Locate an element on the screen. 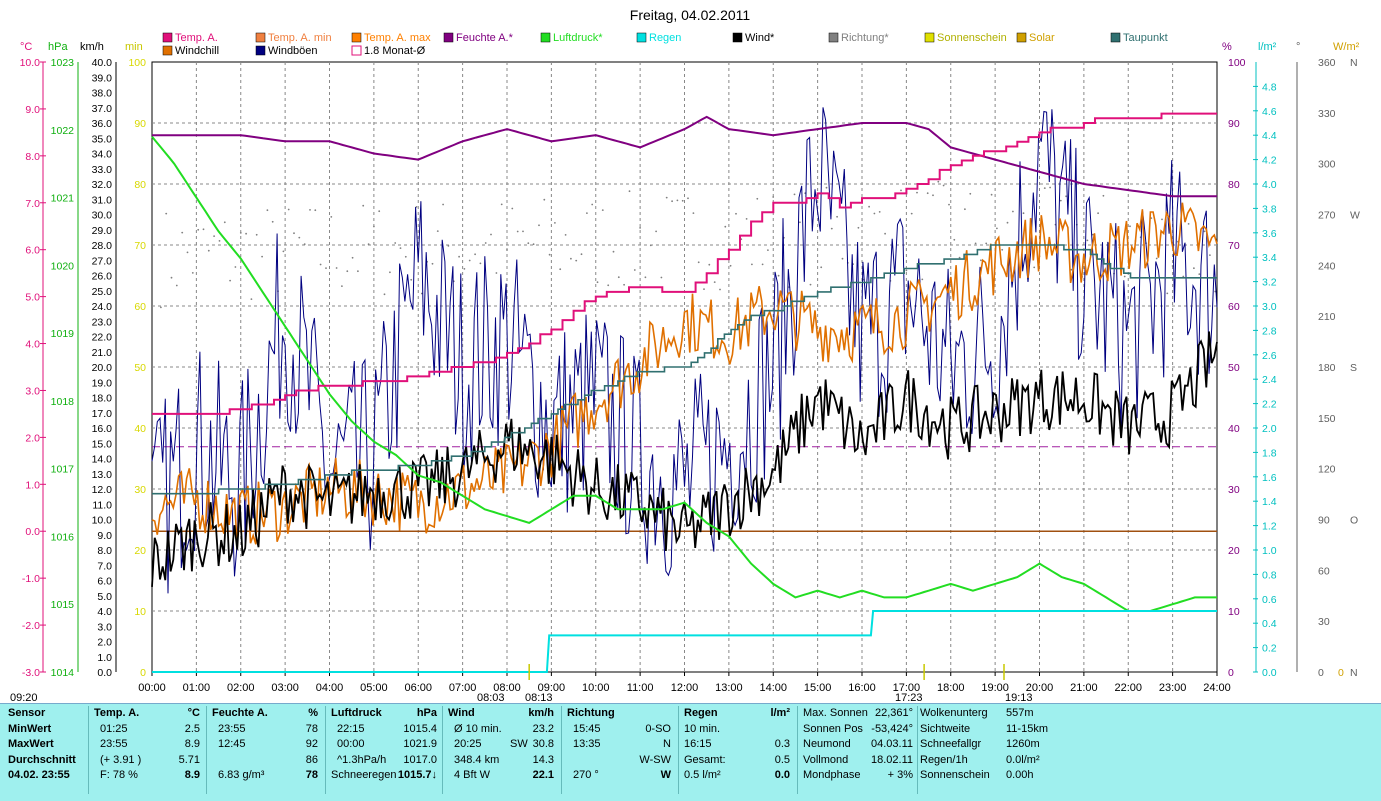 The image size is (1381, 801). stats-value: 23.2 is located at coordinates (543, 728).